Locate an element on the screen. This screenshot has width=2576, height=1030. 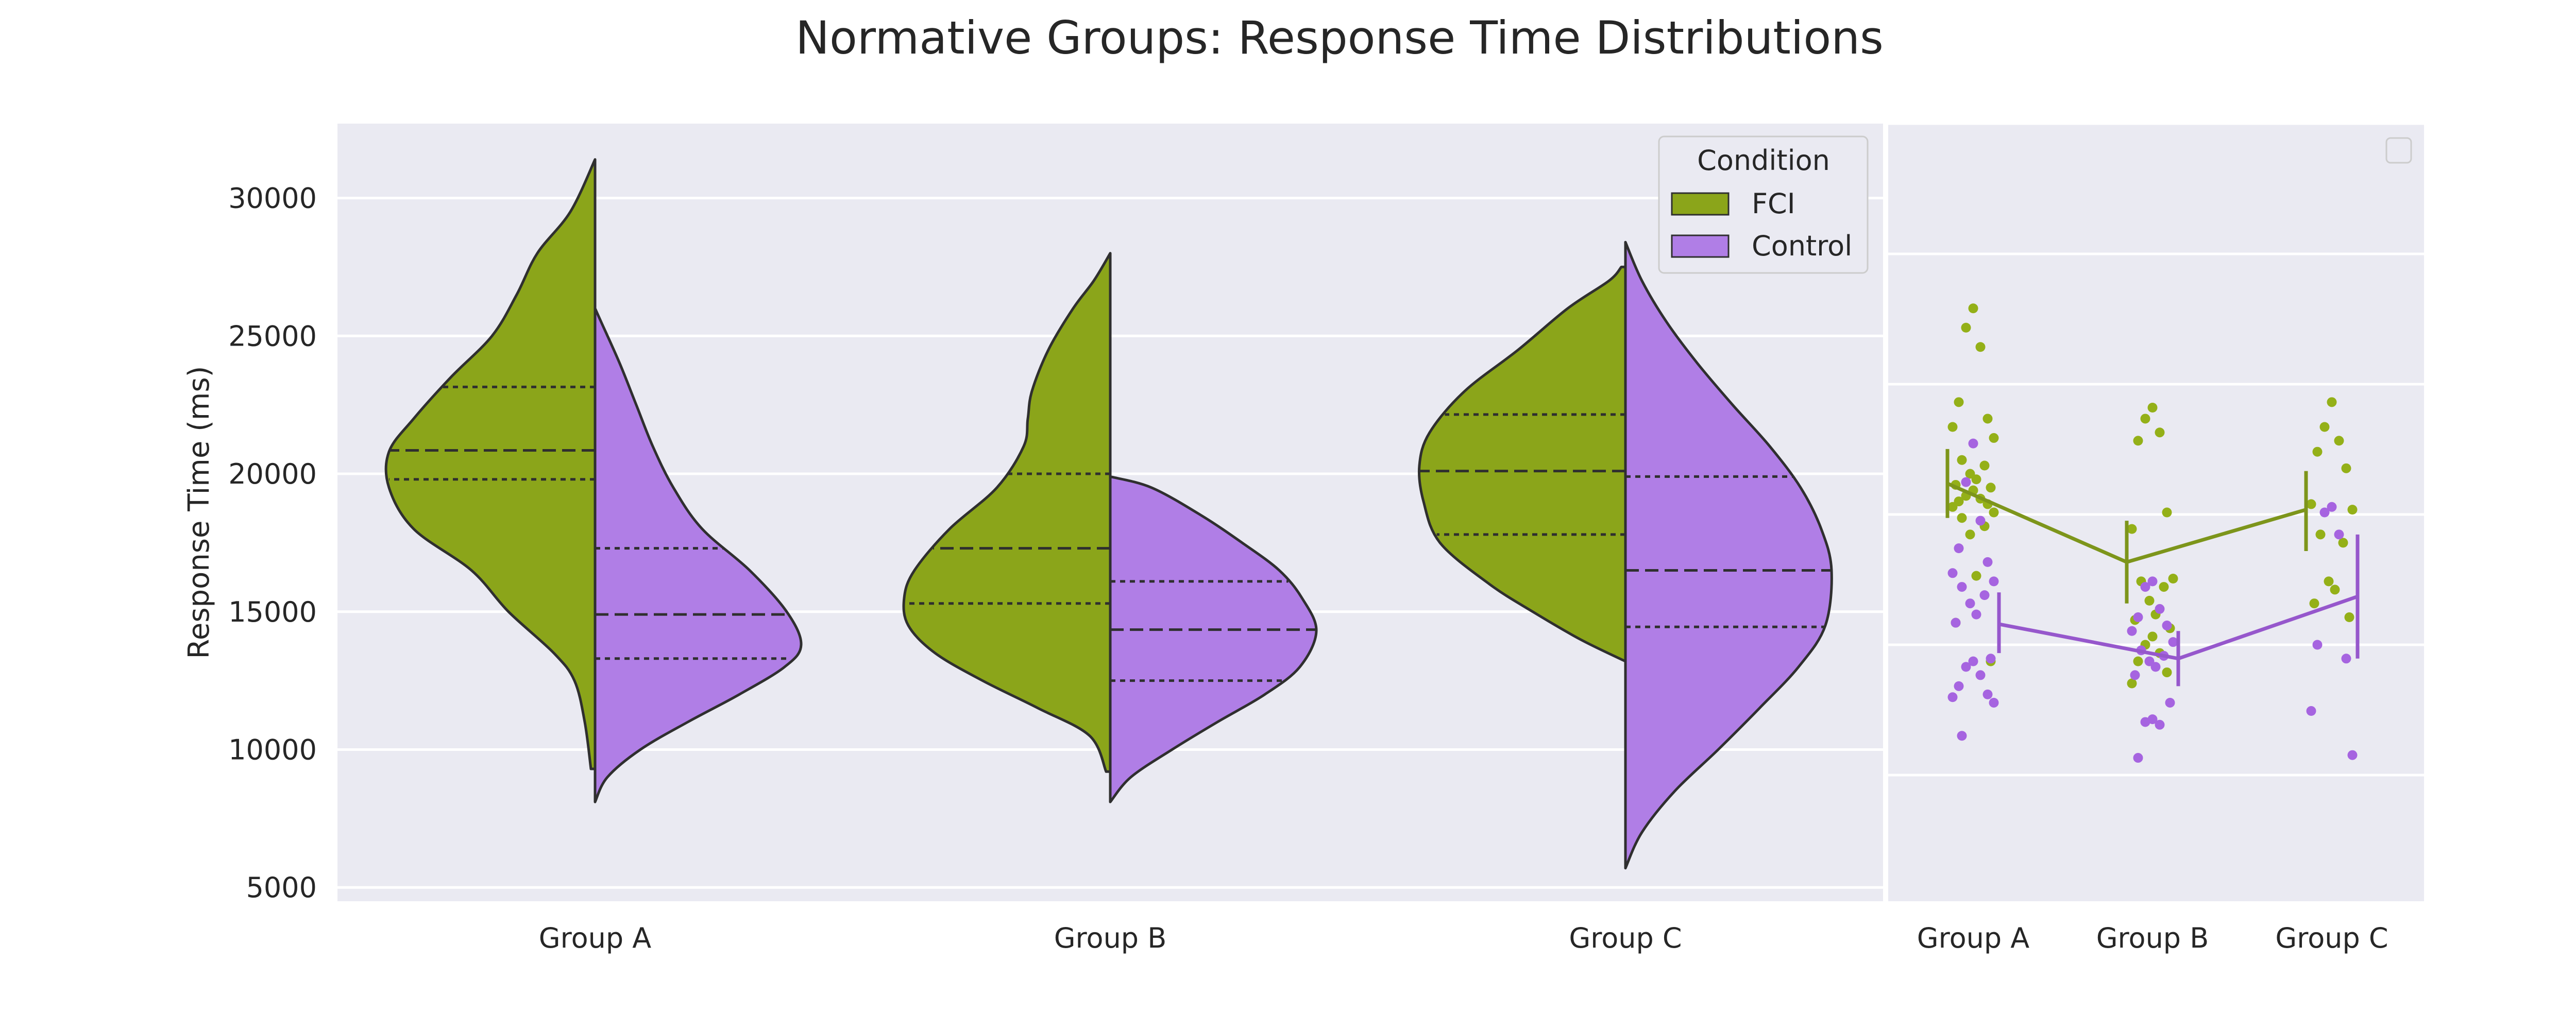
x-tick-label: Group B is located at coordinates (1110, 938).